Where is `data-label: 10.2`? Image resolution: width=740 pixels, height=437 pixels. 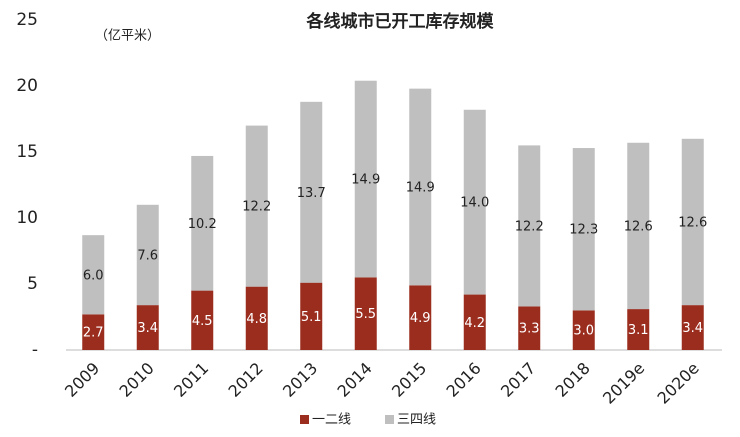 data-label: 10.2 is located at coordinates (202, 224).